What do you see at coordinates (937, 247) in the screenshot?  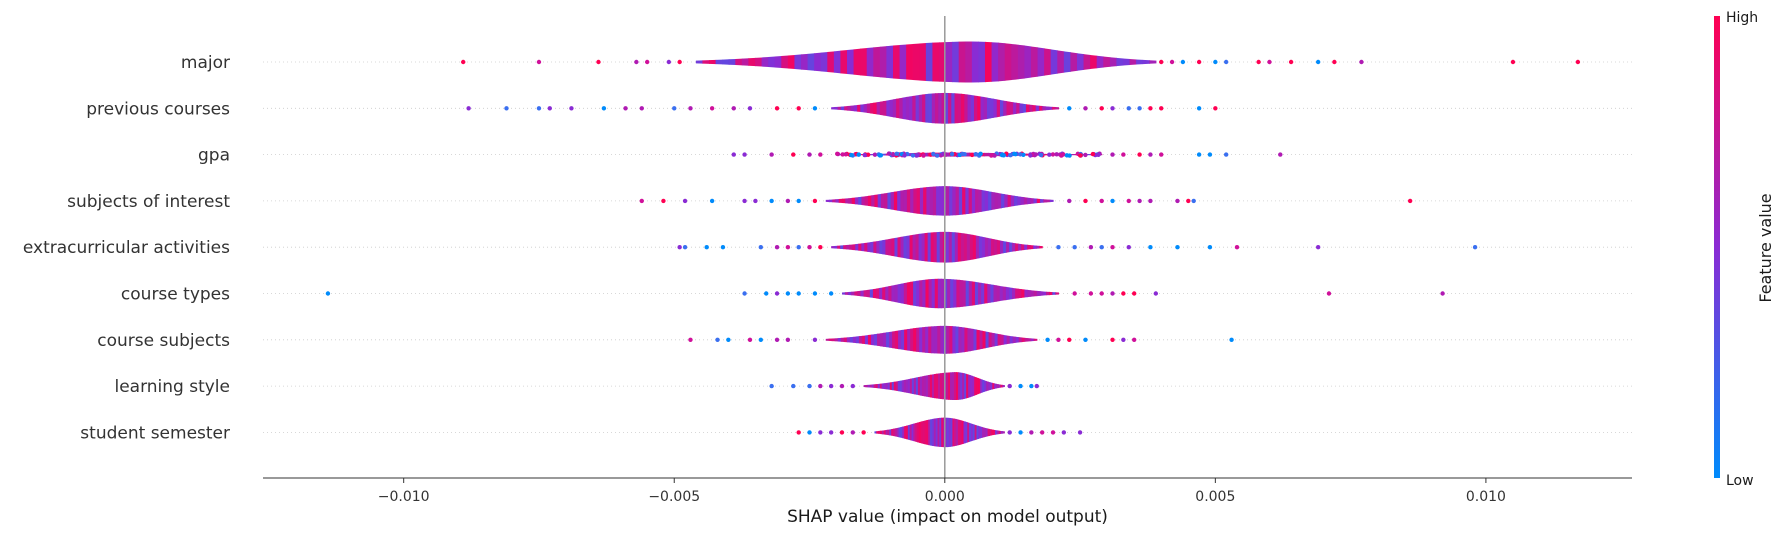 I see `violin-extracurricular-activities` at bounding box center [937, 247].